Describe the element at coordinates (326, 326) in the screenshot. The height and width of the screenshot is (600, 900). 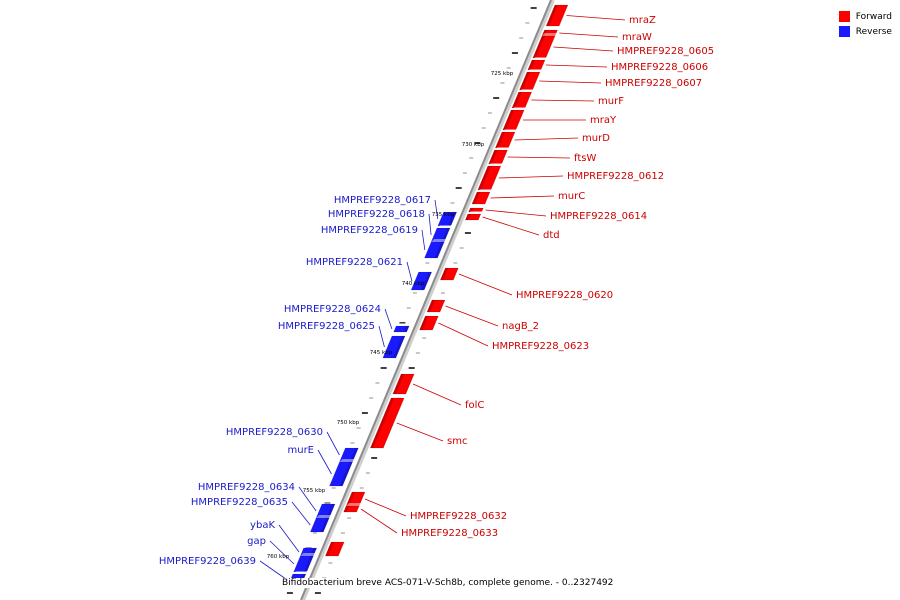
I see `gene-label-hmpref9228-0625: HMPREF9228_0625` at that location.